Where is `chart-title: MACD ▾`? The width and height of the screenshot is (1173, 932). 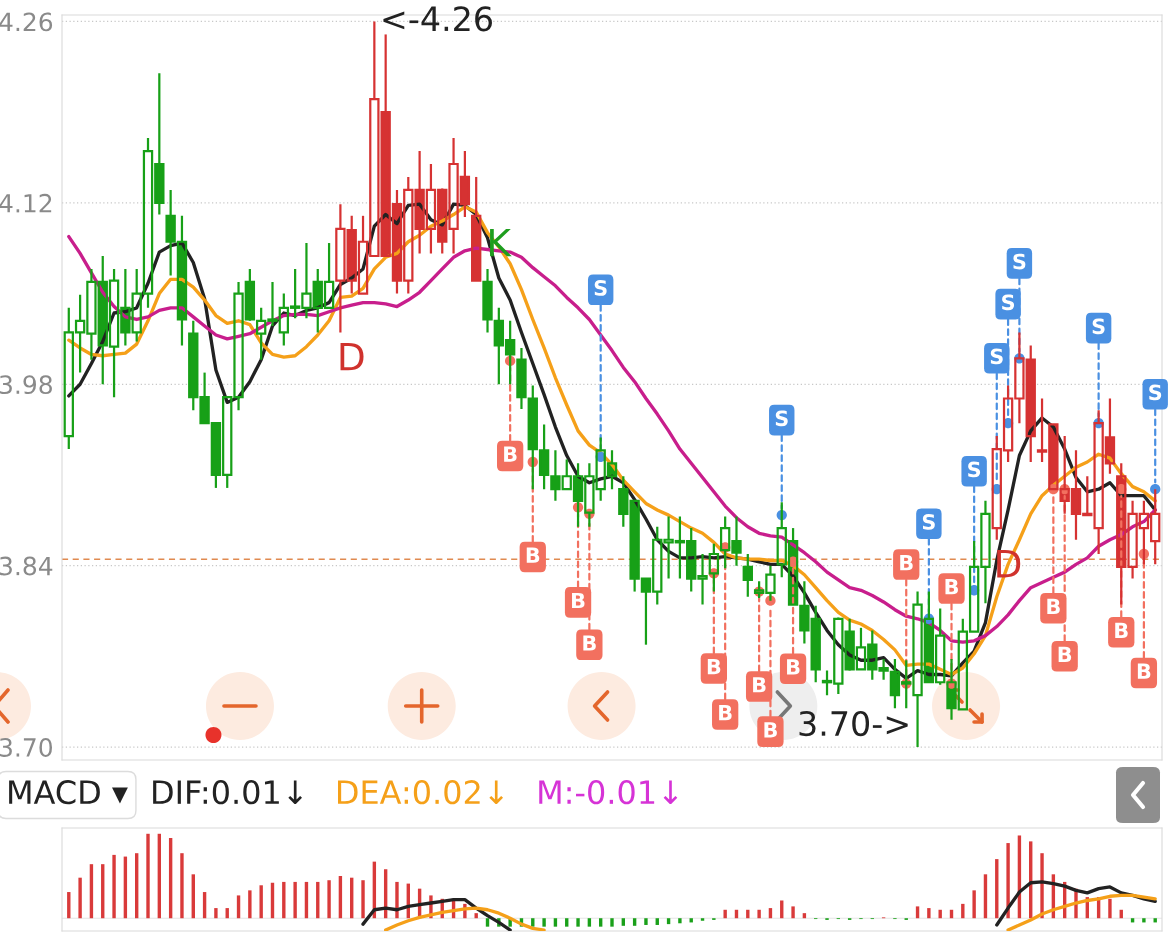
chart-title: MACD ▾ is located at coordinates (68, 792).